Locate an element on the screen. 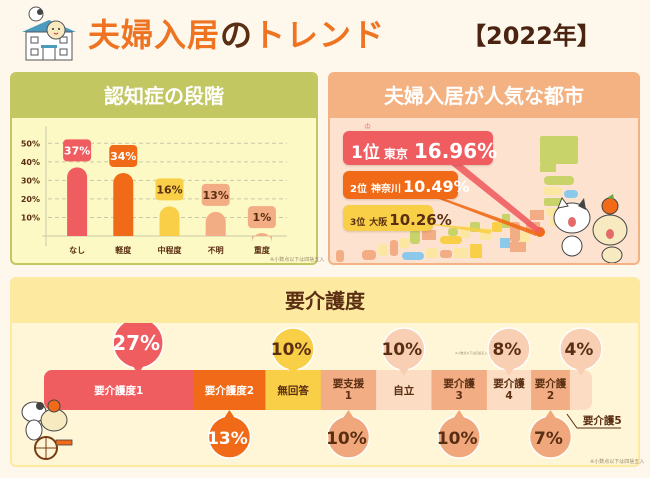 This screenshot has width=650, height=478. percent-label: 7% is located at coordinates (548, 439).